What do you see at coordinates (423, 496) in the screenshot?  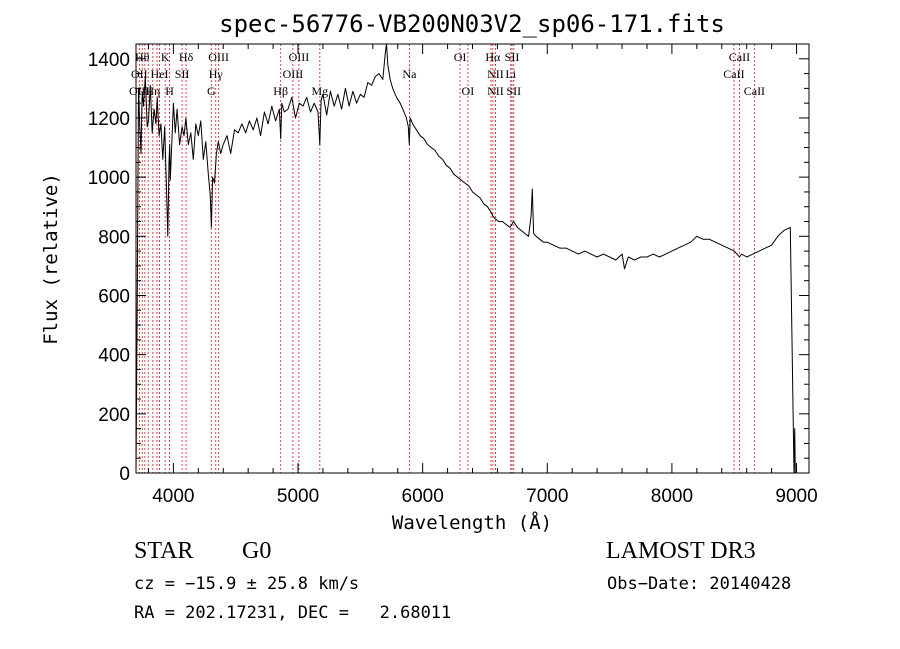 I see `x-tick-label-2: 6000` at bounding box center [423, 496].